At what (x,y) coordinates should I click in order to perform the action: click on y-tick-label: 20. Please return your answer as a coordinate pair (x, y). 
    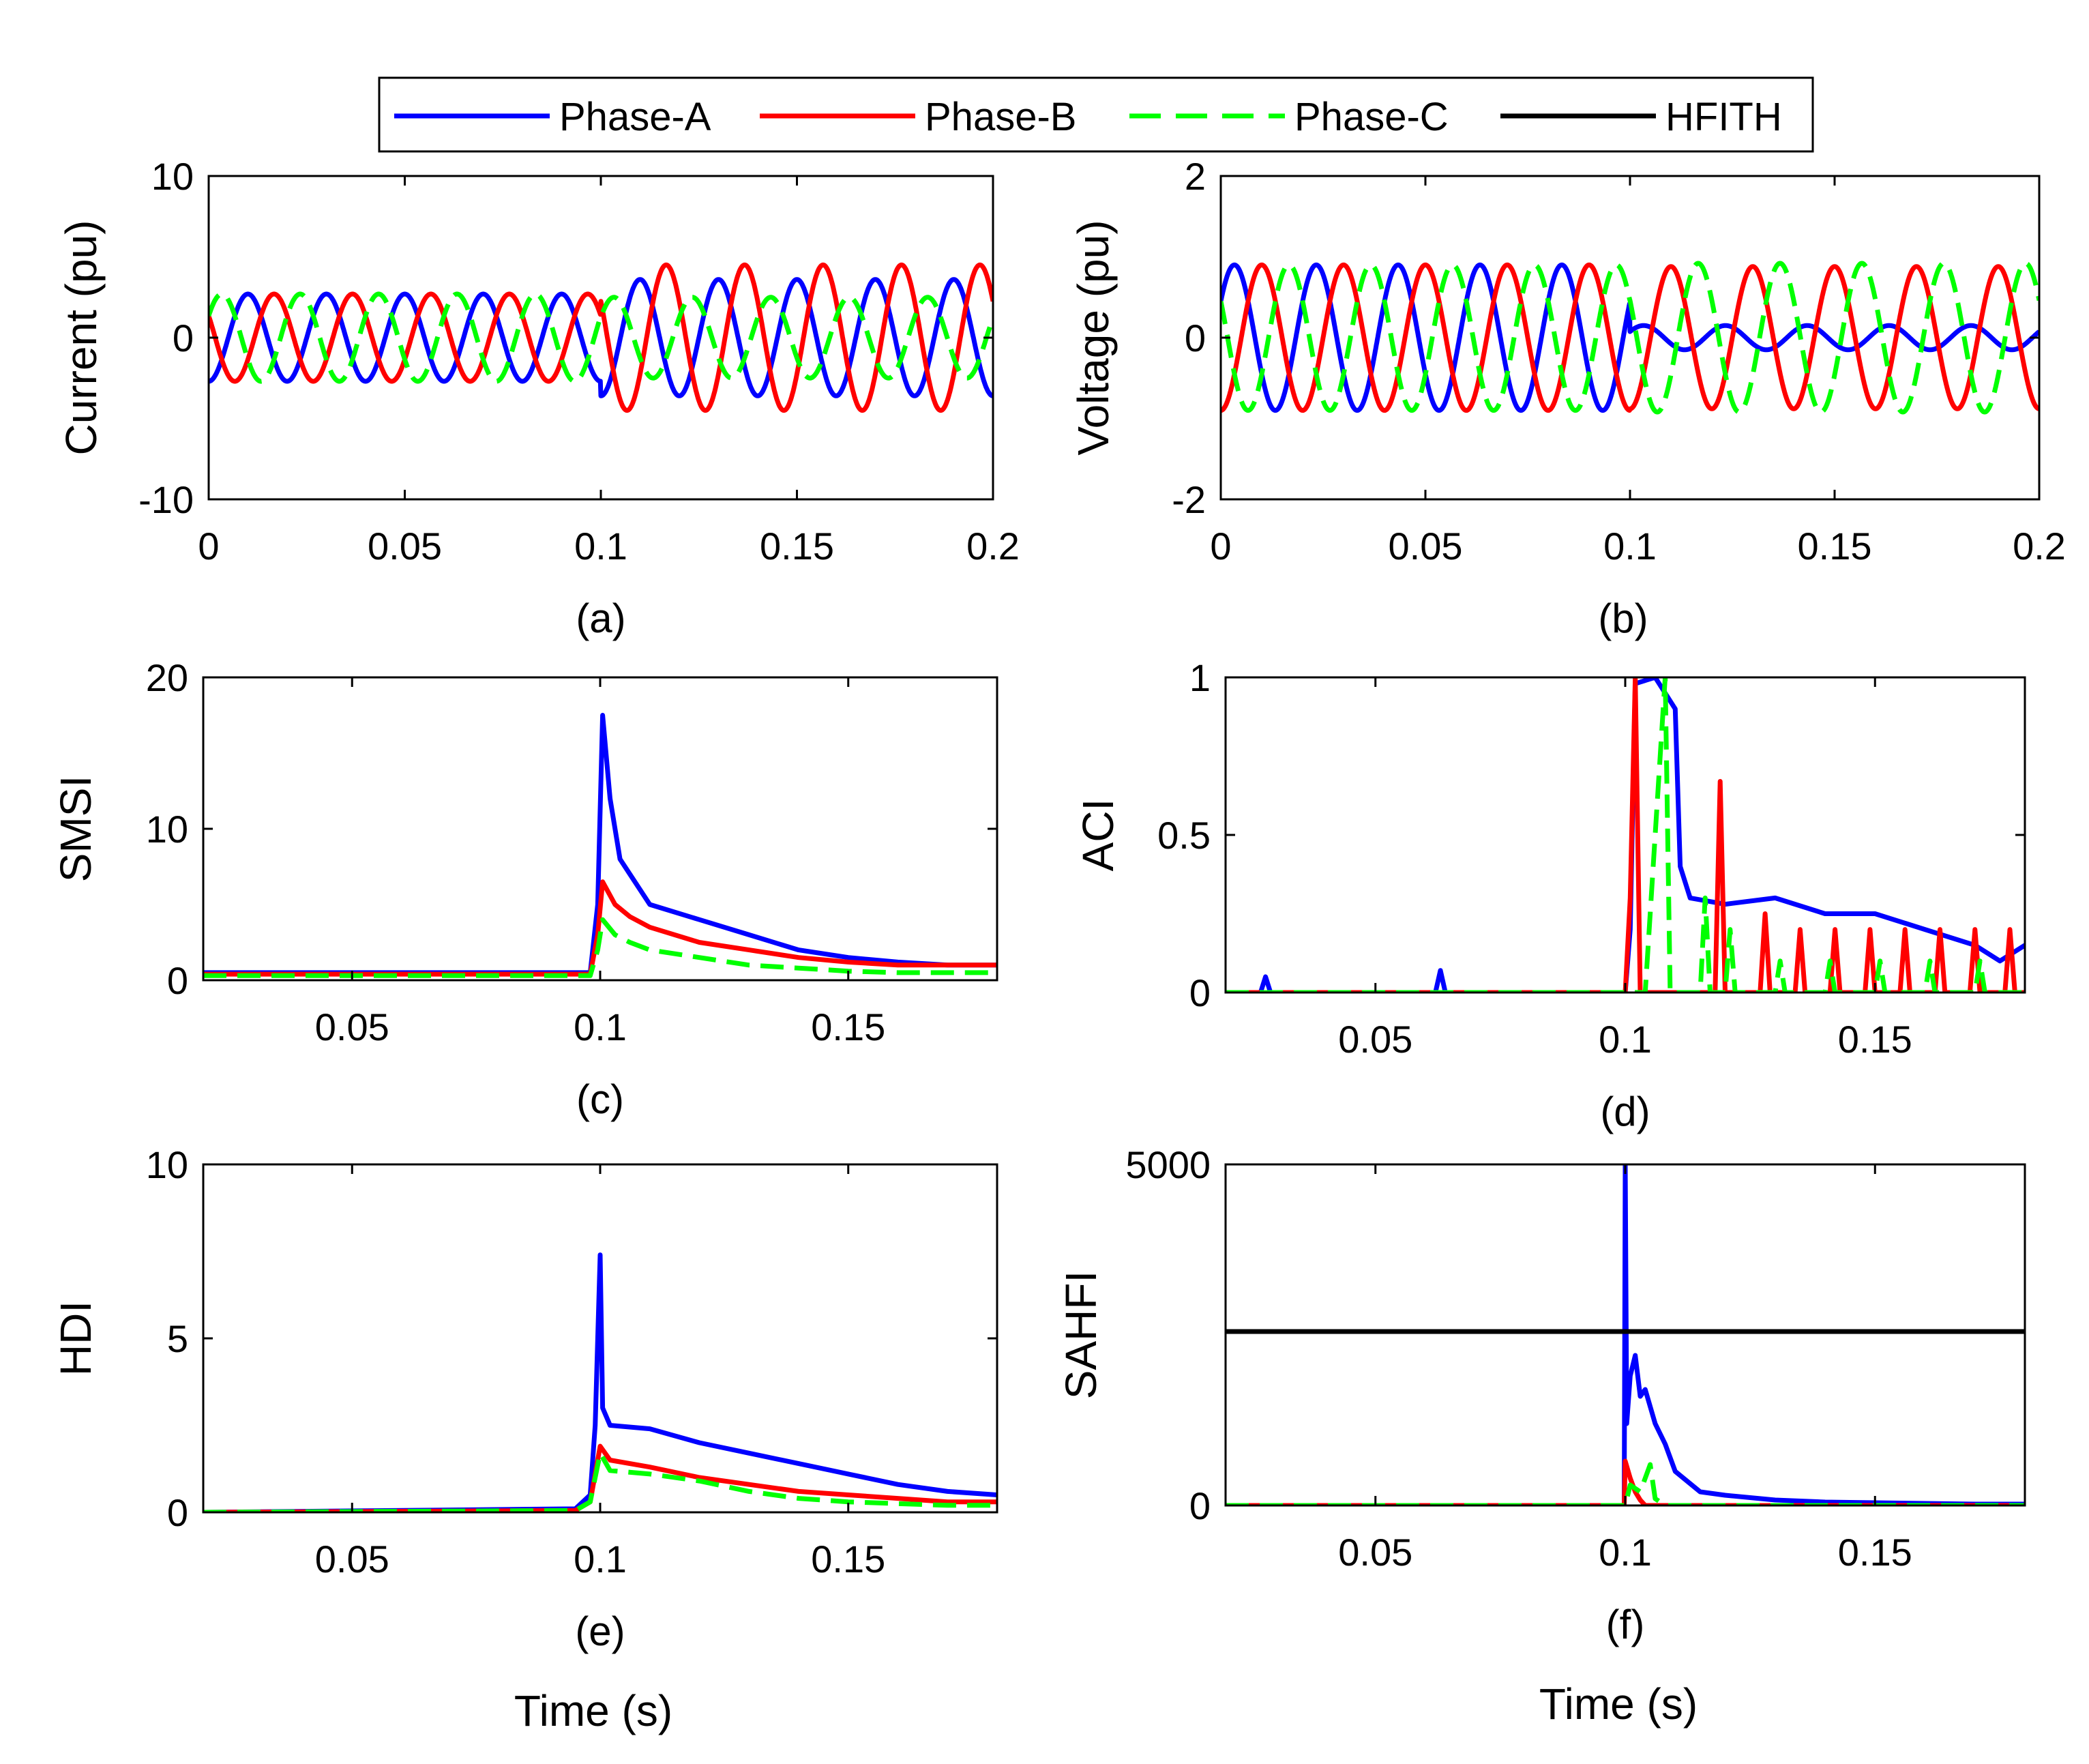
    Looking at the image, I should click on (167, 678).